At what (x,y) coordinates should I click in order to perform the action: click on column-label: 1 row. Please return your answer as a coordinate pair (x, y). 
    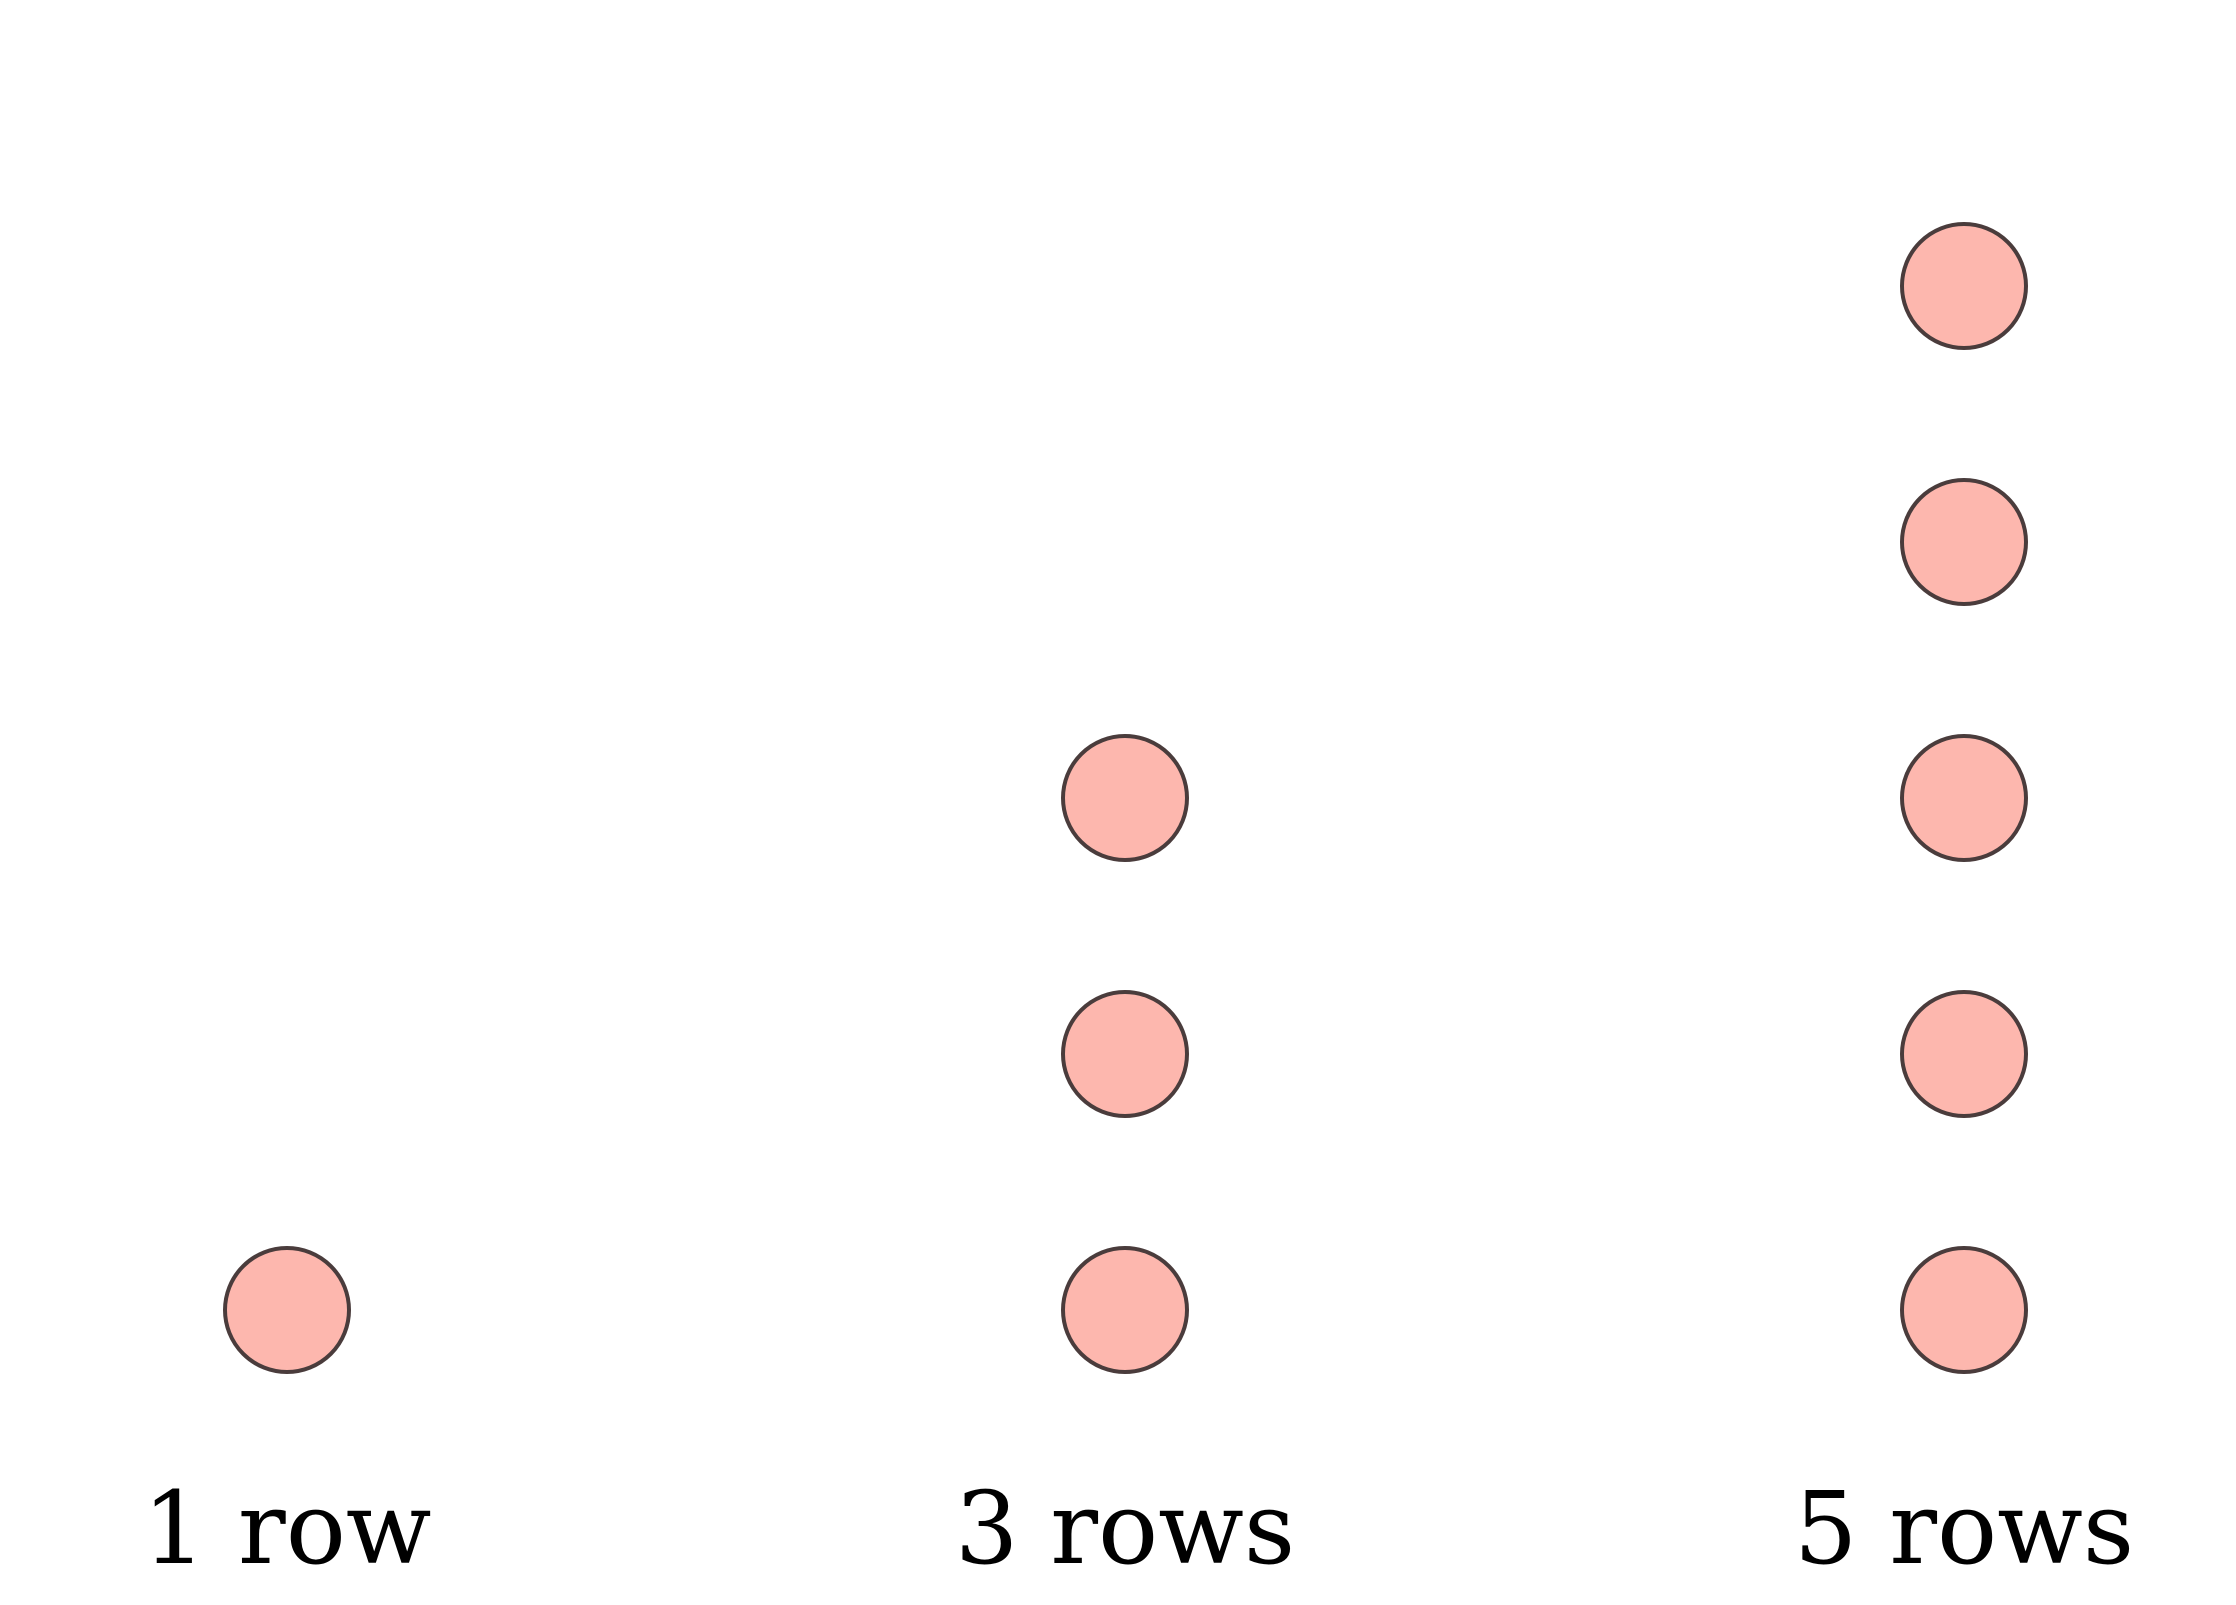
    Looking at the image, I should click on (286, 1528).